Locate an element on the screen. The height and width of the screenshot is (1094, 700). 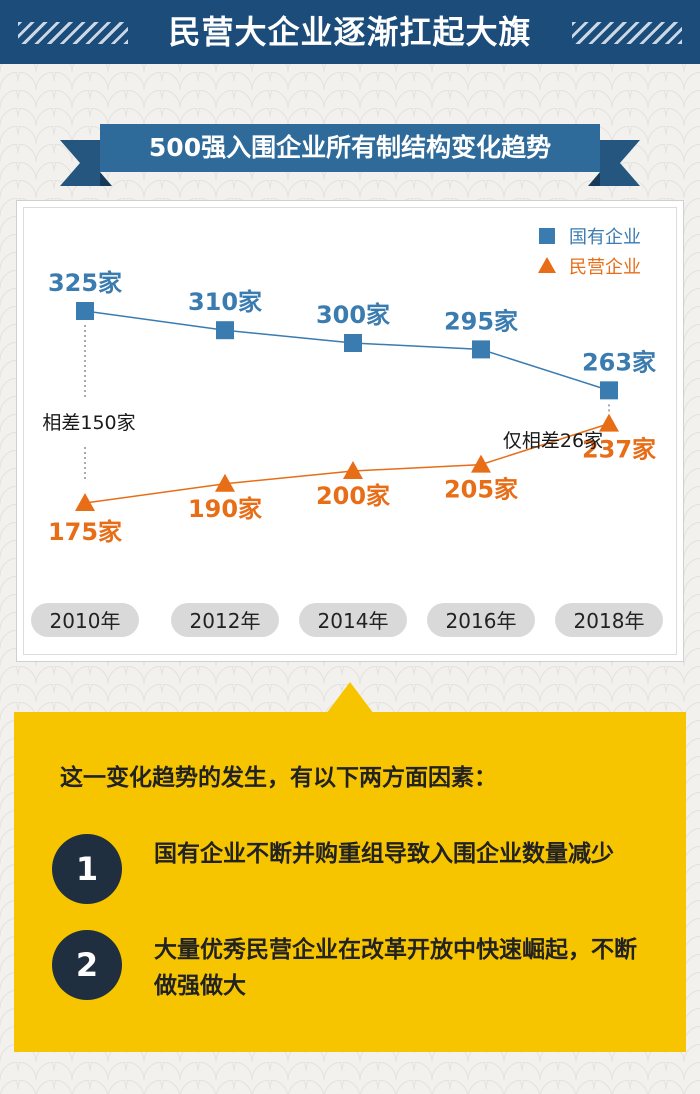
chart-subtitle: 500强入围企业所有制结构变化趋势 is located at coordinates (350, 147).